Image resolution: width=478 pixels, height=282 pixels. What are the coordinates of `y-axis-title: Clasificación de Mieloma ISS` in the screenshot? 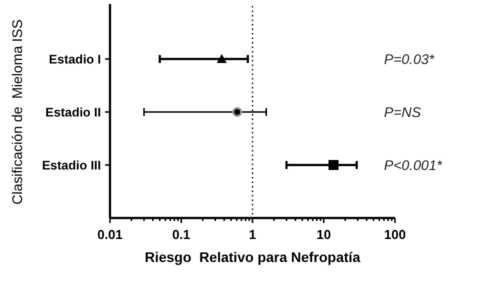 It's located at (17, 112).